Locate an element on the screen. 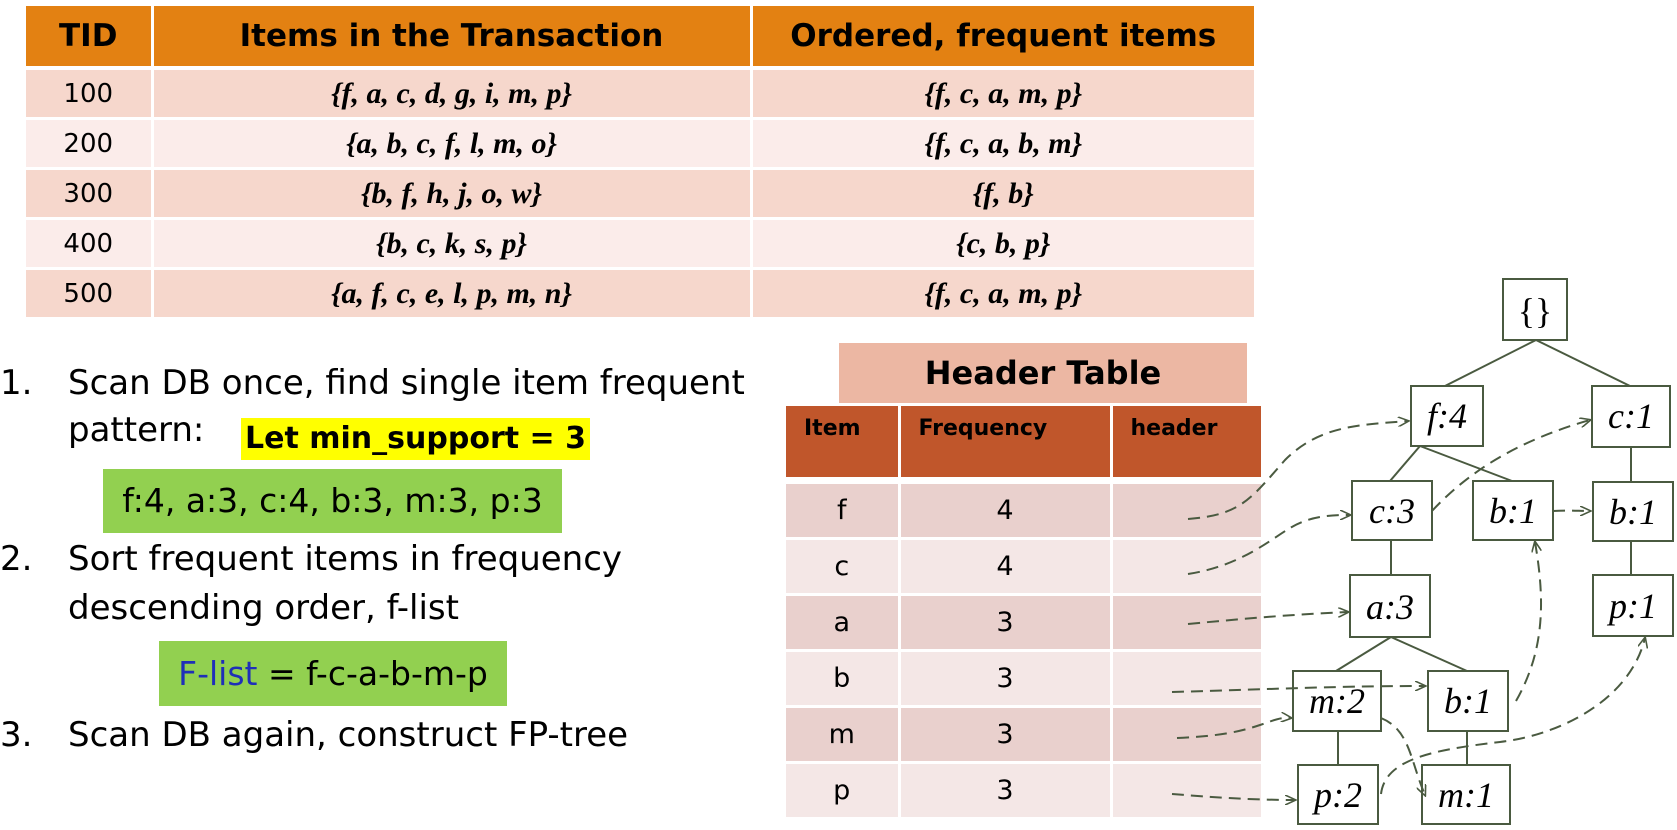 This screenshot has height=830, width=1677. tree-node-root: {} is located at coordinates (1535, 311).